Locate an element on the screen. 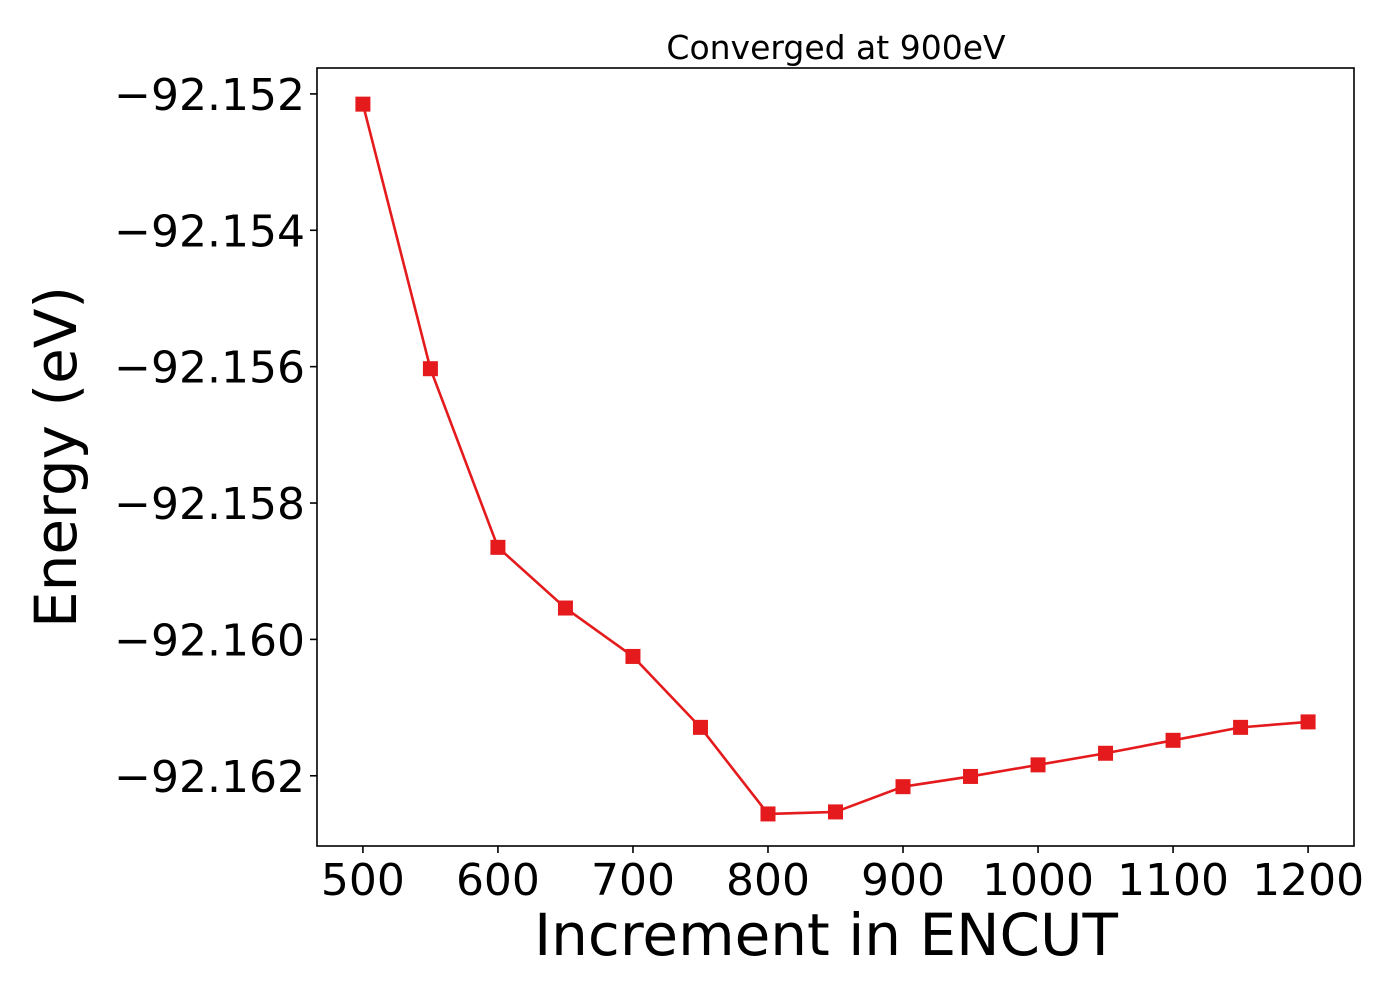  x-tick-label: 1200 is located at coordinates (1308, 880).